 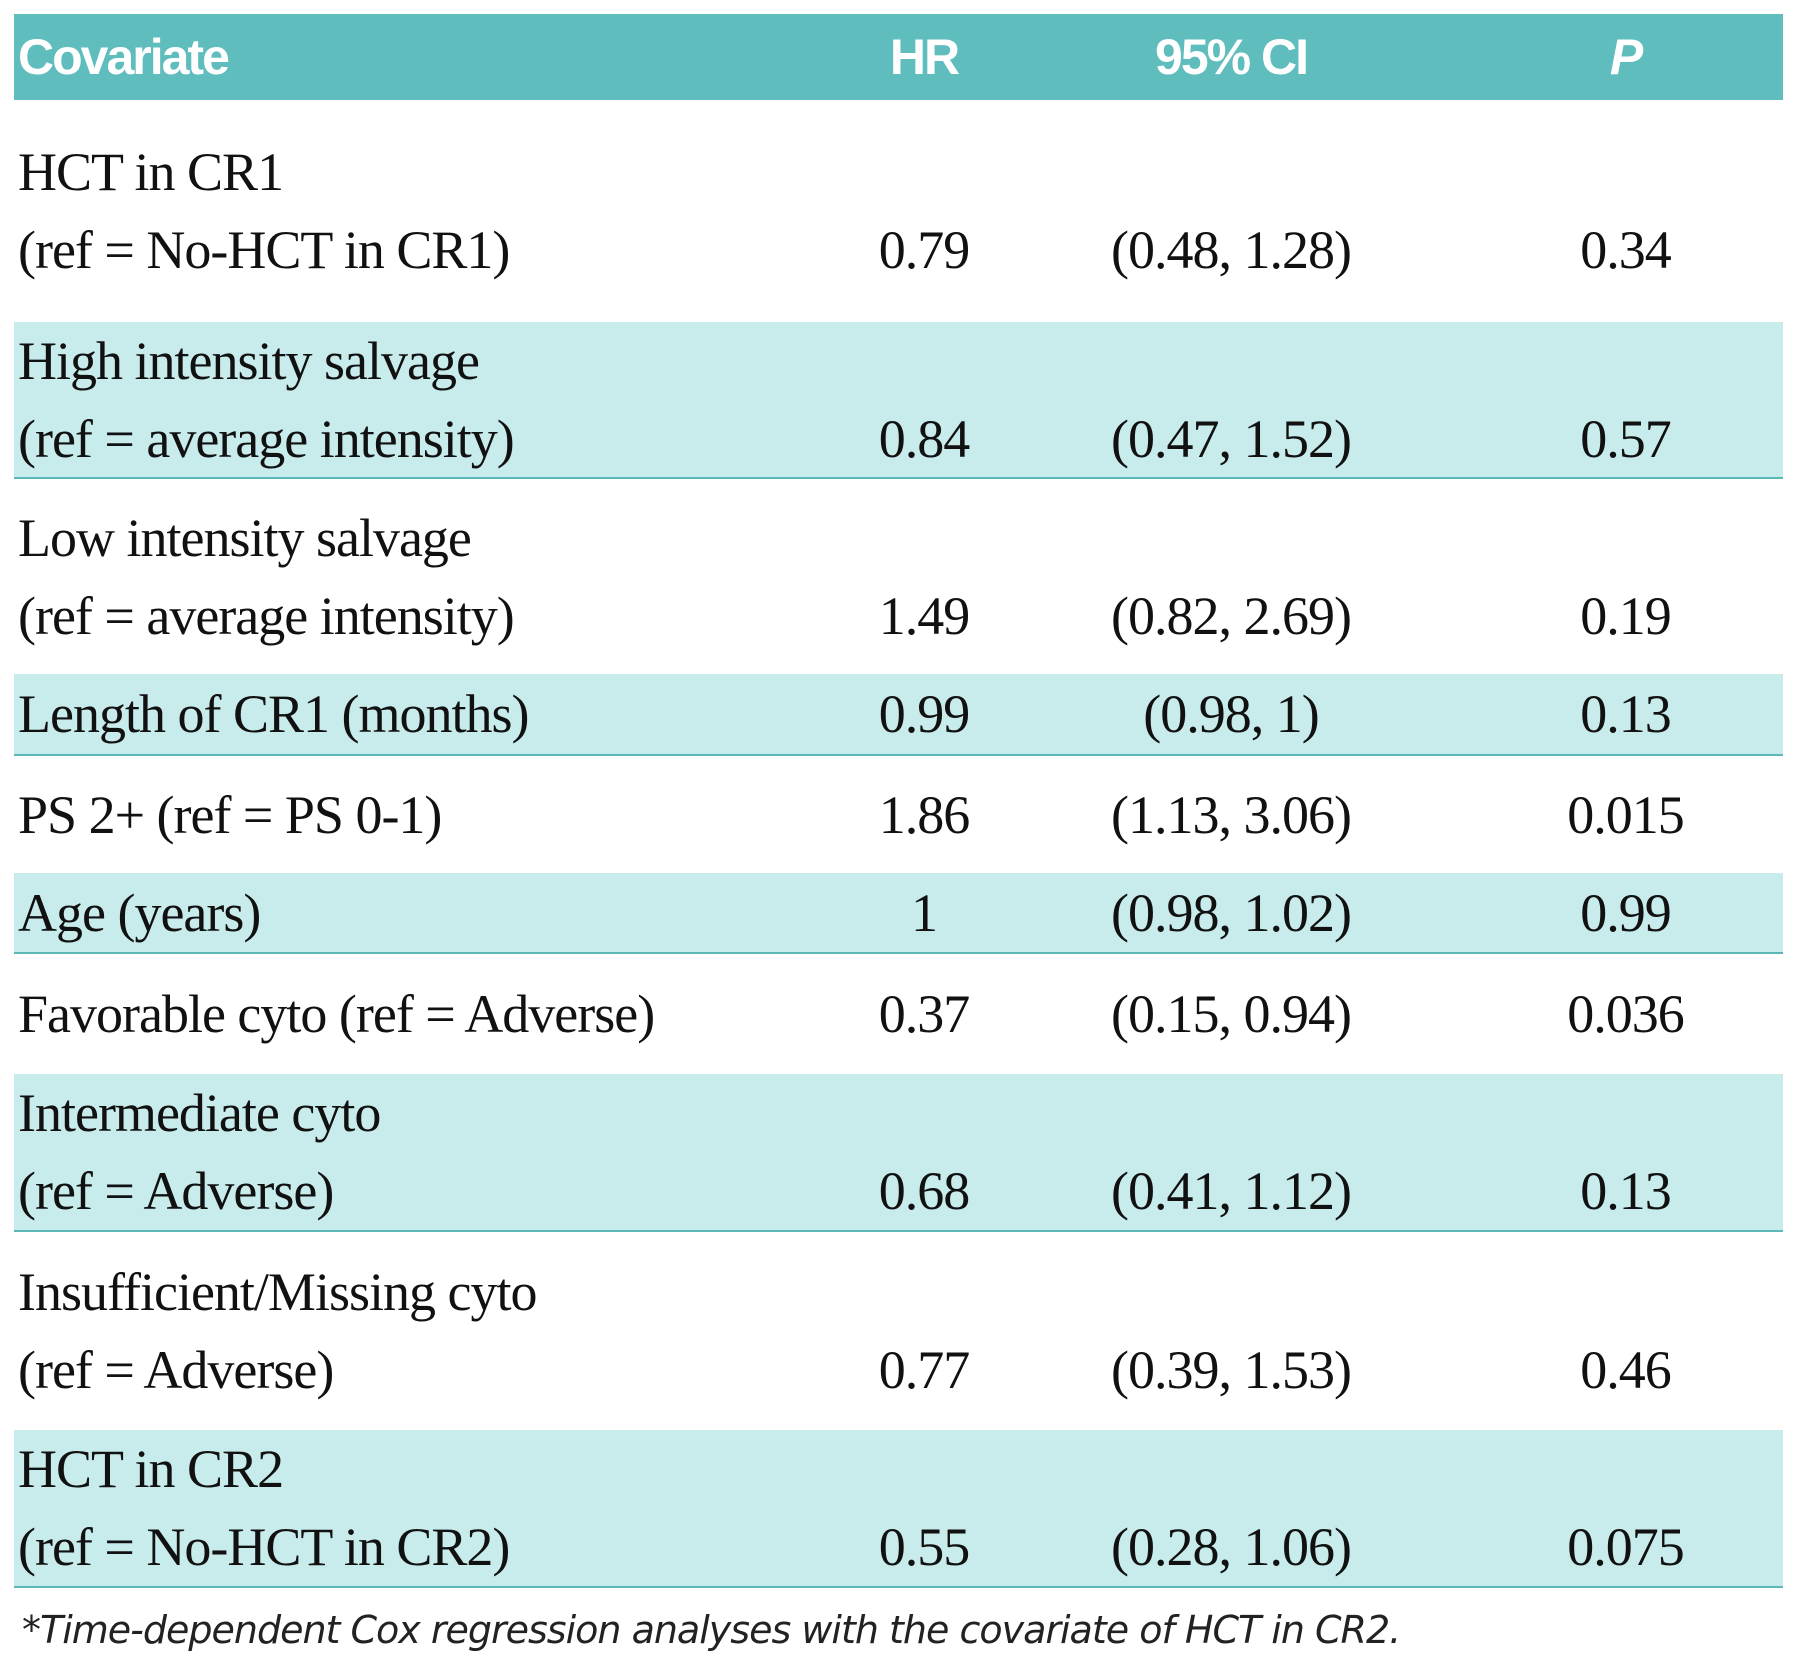 I want to click on hr-cell: 0.77, so click(x=924, y=1370).